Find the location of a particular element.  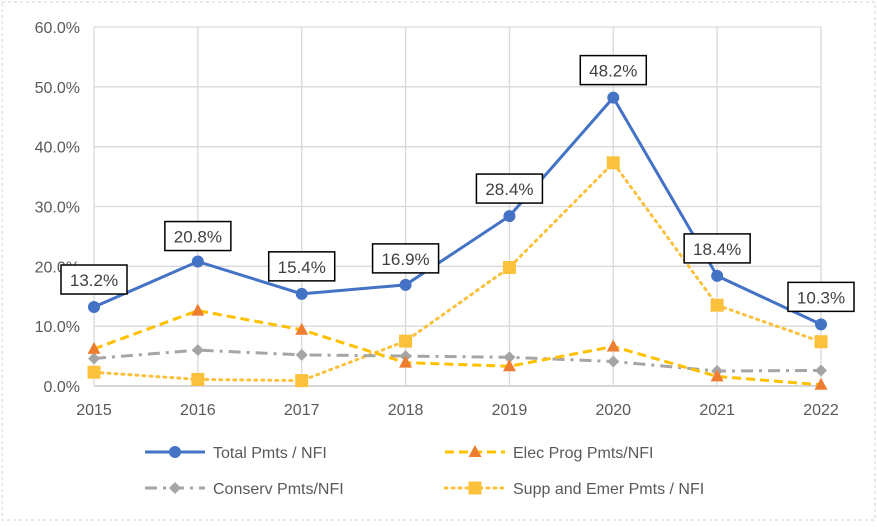

y-tick-label: 30.0% is located at coordinates (57, 208).